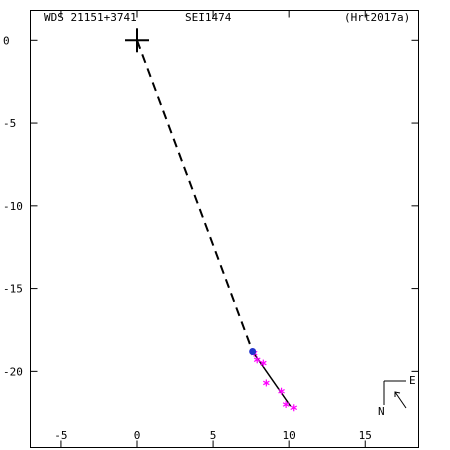 Image resolution: width=450 pixels, height=450 pixels. What do you see at coordinates (400, 400) in the screenshot?
I see `motion-arrow-shaft` at bounding box center [400, 400].